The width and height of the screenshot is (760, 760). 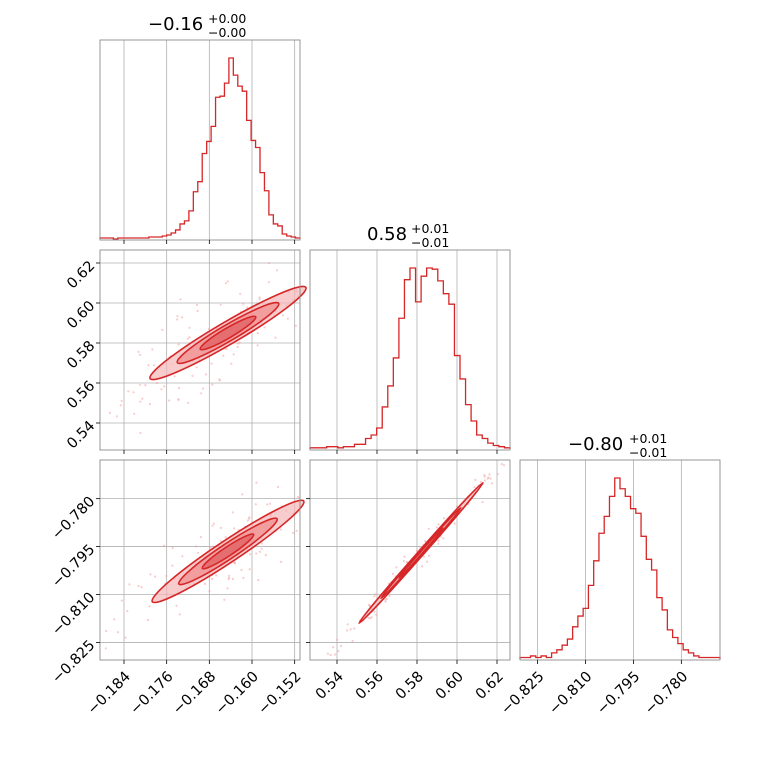 I want to click on tick-label-x-param-1: −0.152, so click(x=279, y=693).